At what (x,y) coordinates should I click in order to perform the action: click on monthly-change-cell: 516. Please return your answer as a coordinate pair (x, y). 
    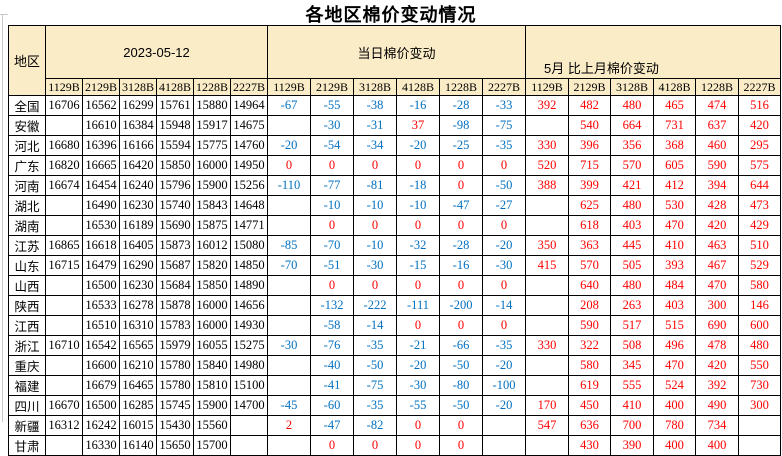
    Looking at the image, I should click on (759, 105).